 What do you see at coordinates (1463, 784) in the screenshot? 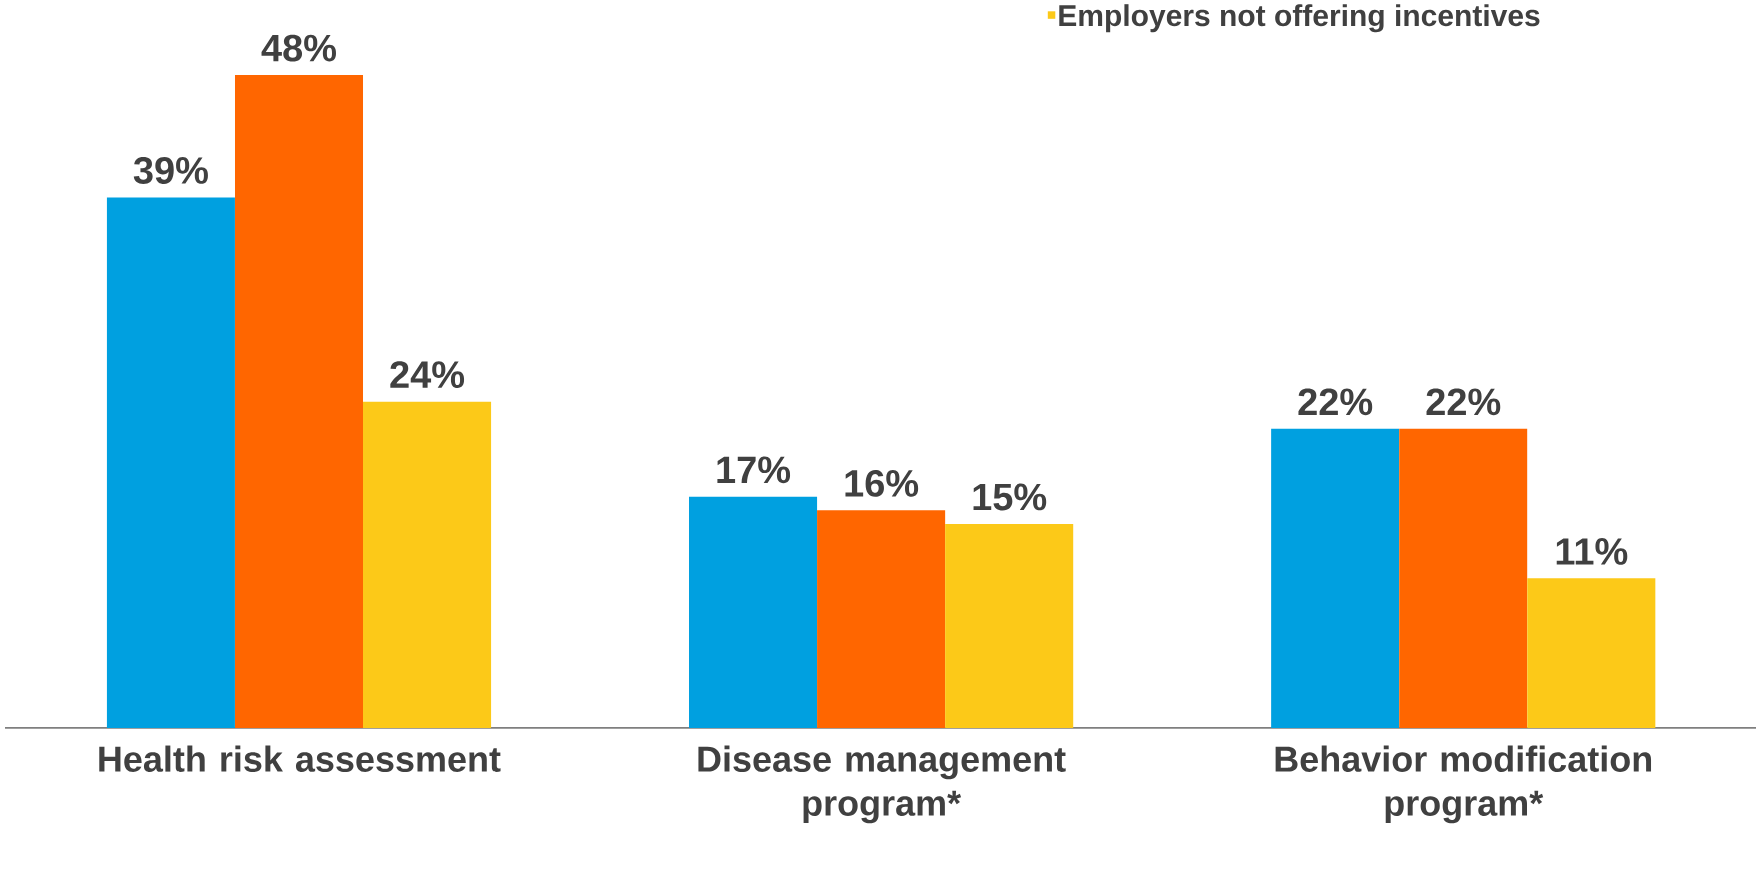
I see `x-tick-label: Behavior modification program*` at bounding box center [1463, 784].